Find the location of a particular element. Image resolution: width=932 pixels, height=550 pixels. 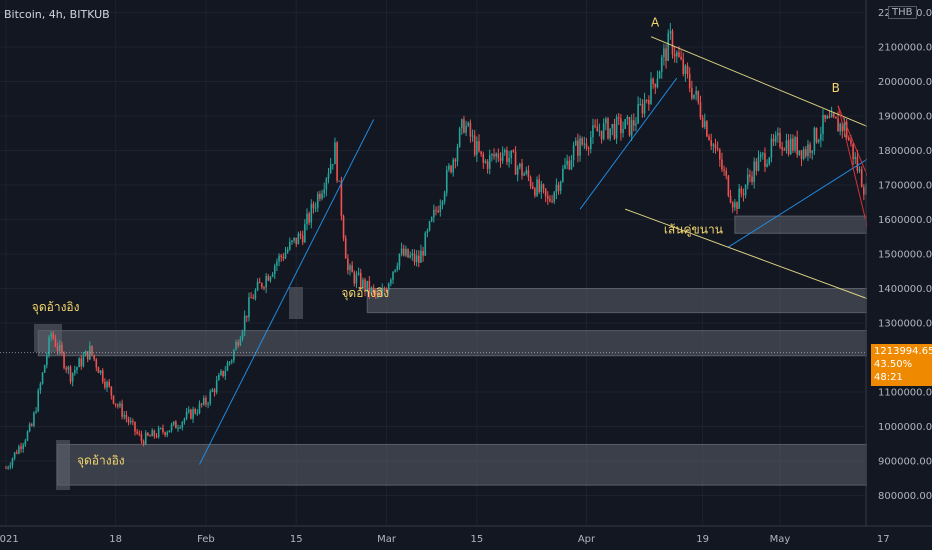

y-tick-label: 900000.00 is located at coordinates (905, 462).